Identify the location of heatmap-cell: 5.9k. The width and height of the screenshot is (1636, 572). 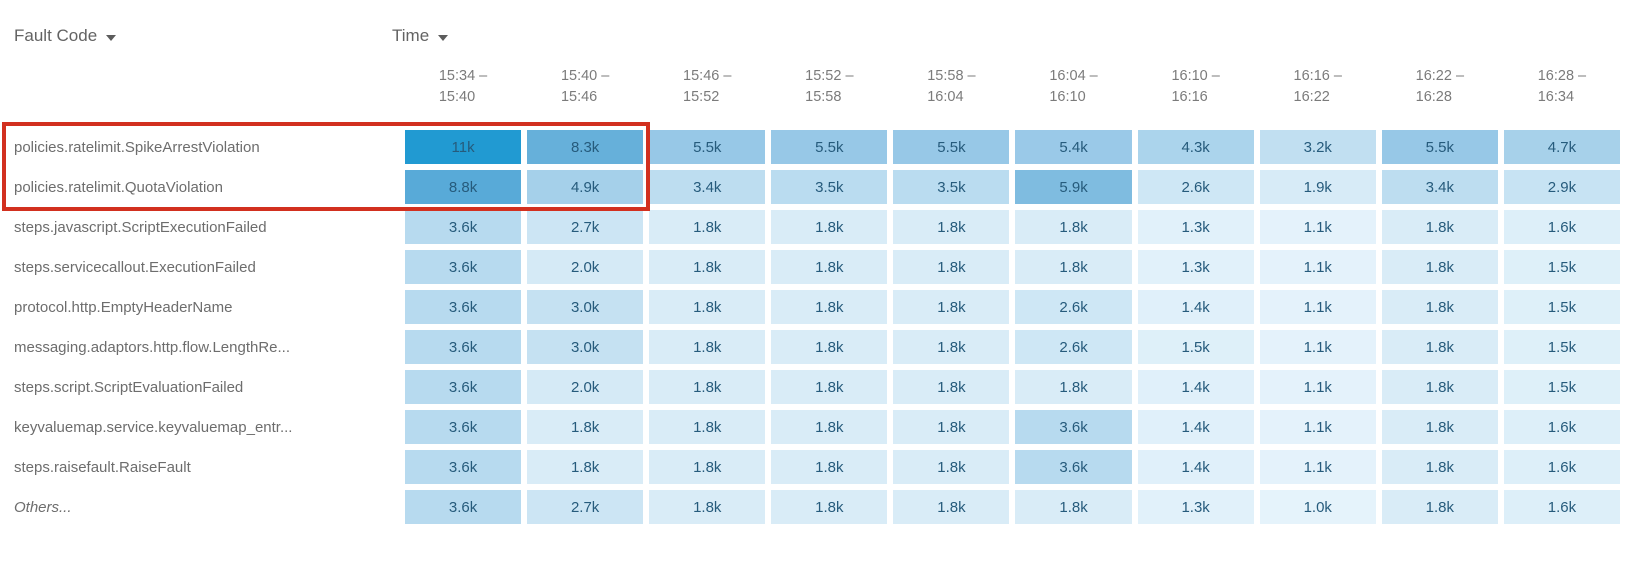
(1073, 187).